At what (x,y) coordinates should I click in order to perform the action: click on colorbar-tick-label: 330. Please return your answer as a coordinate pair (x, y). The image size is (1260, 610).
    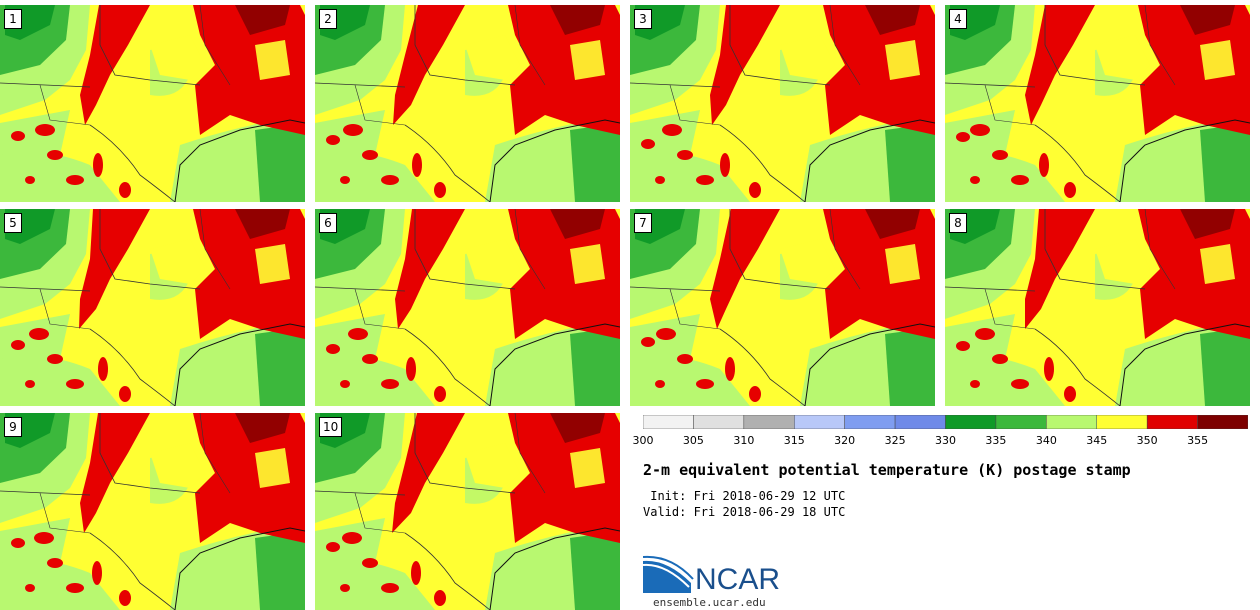
    Looking at the image, I should click on (945, 440).